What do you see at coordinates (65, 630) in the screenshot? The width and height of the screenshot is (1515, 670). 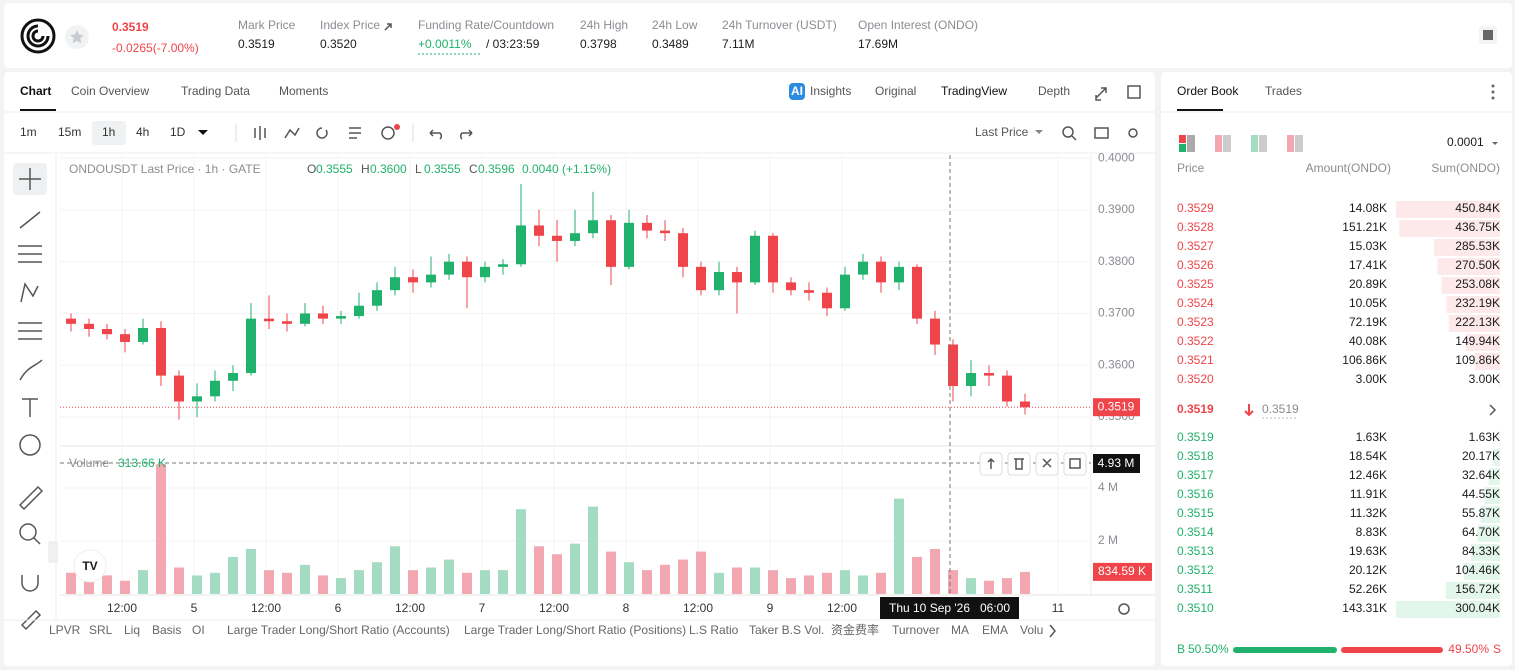 I see `indicator: LPVR` at bounding box center [65, 630].